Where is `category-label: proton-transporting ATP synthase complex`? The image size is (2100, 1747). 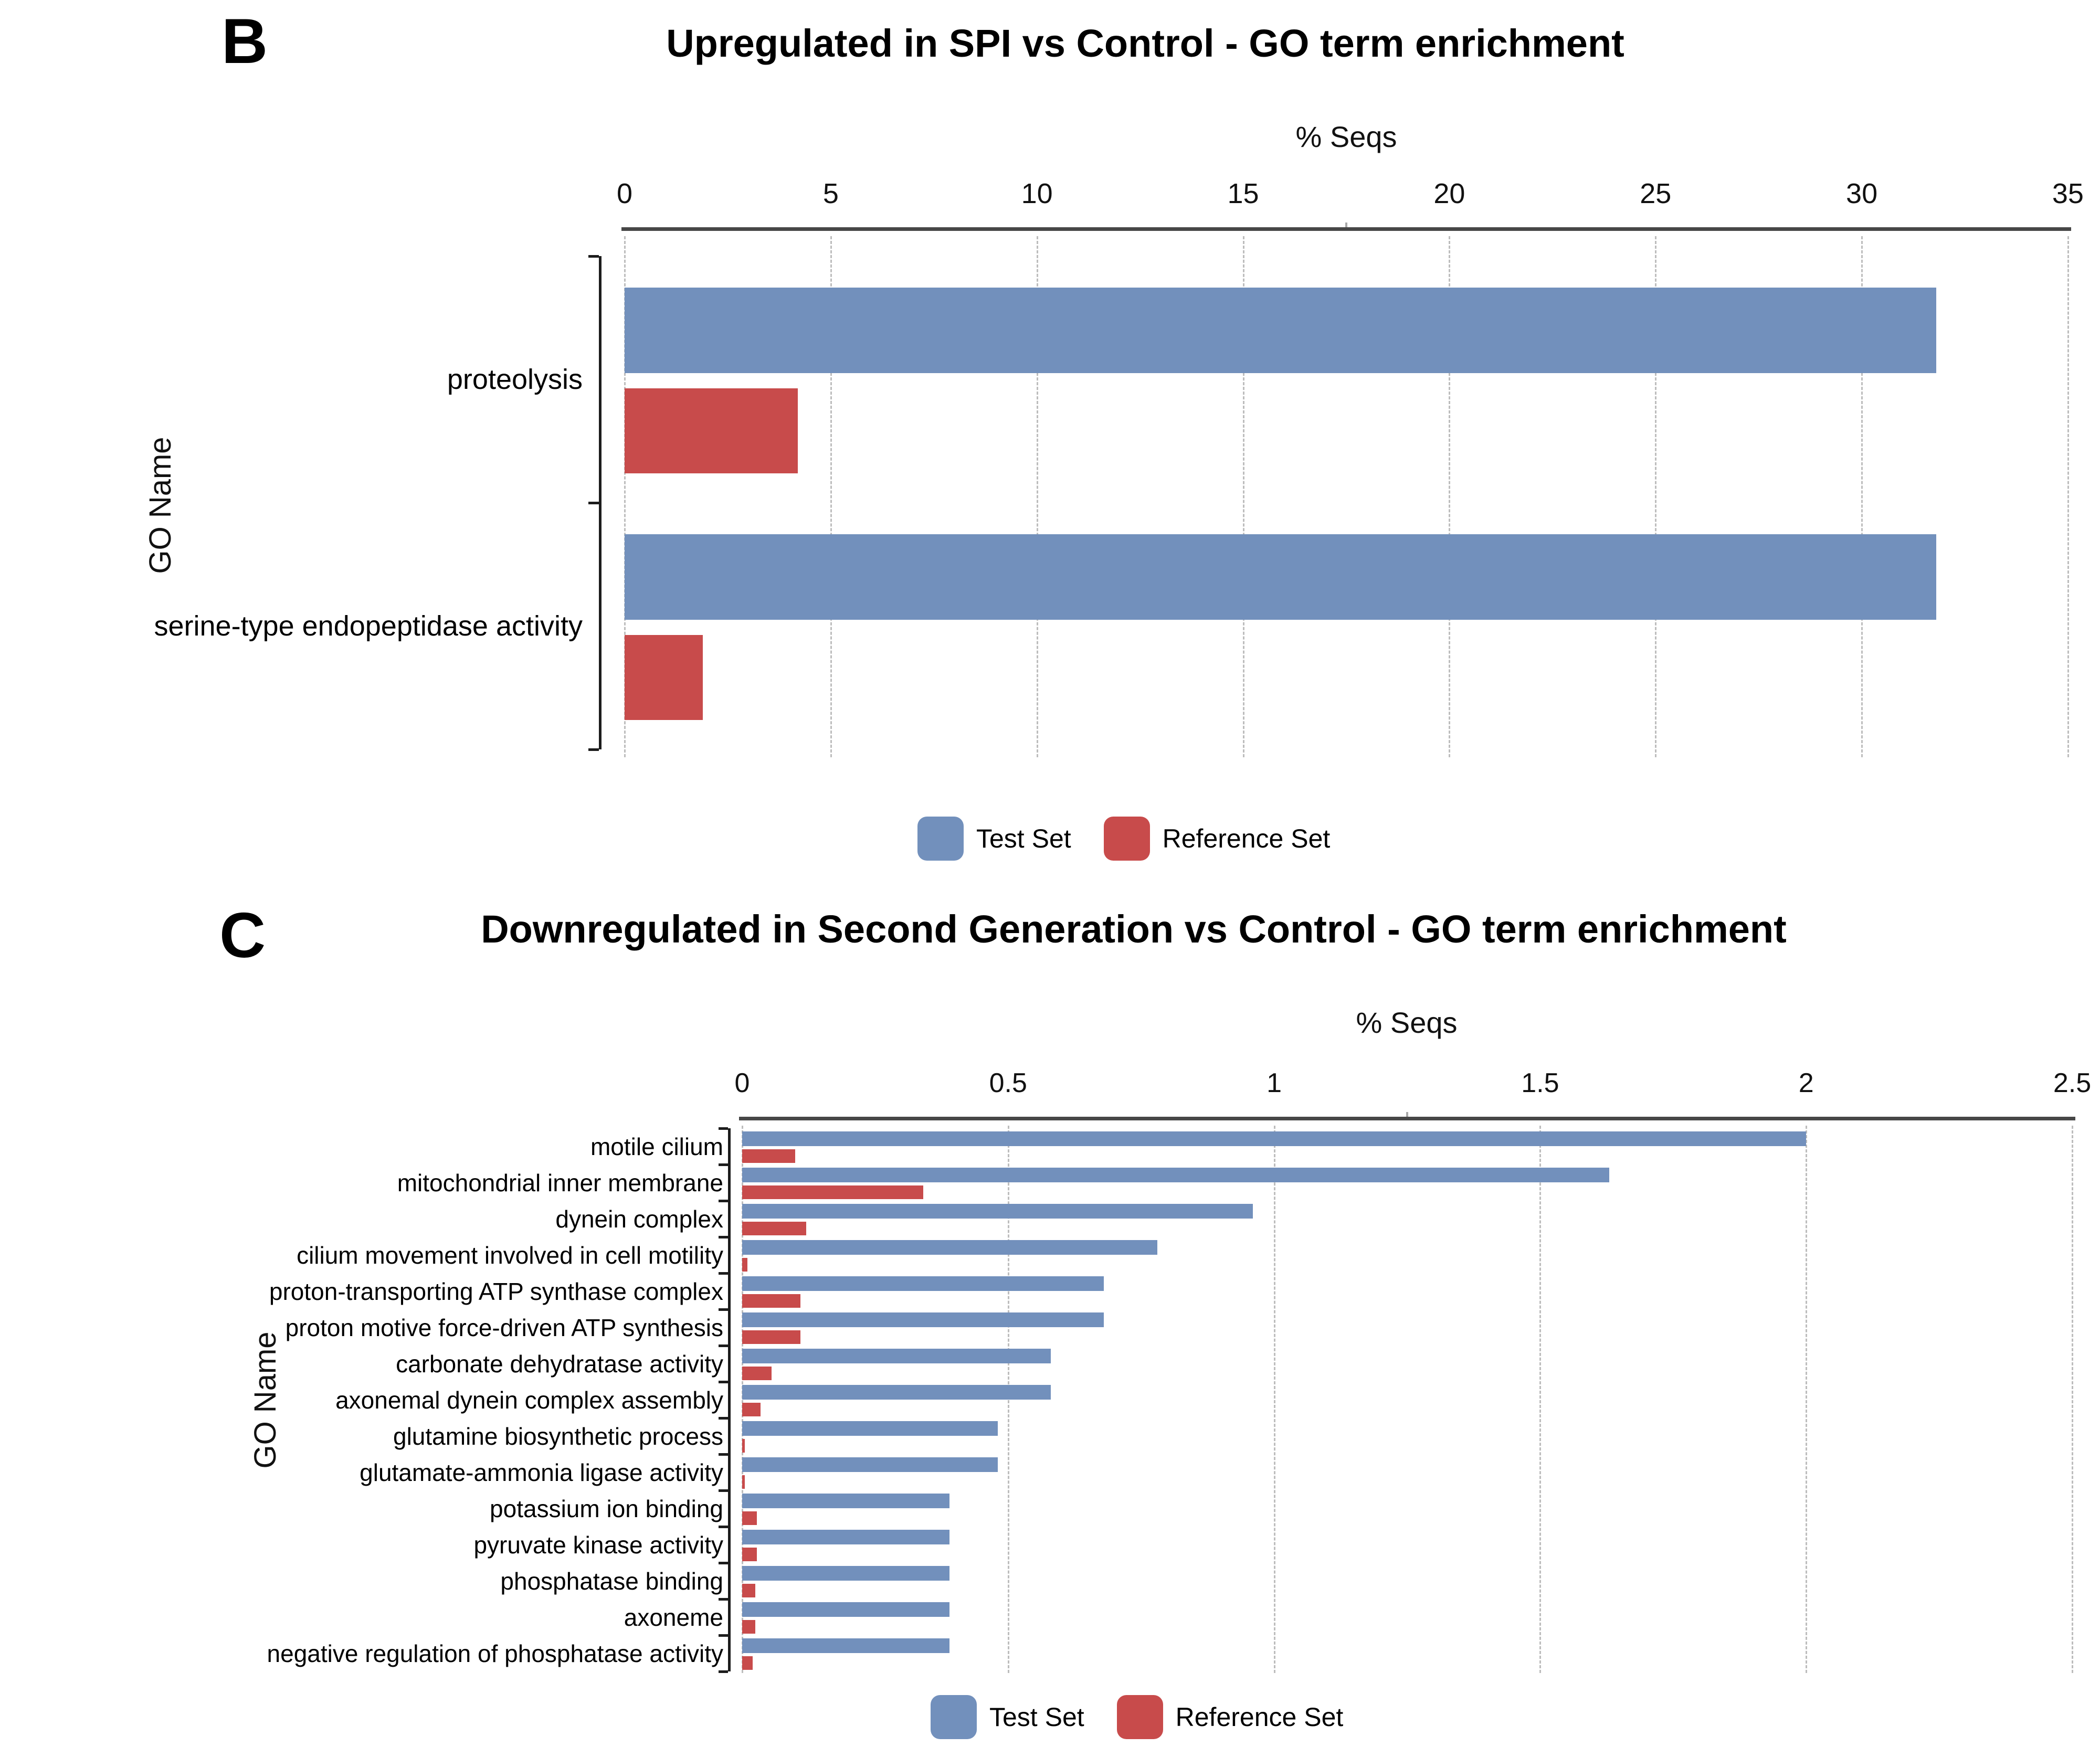
category-label: proton-transporting ATP synthase complex is located at coordinates (496, 1291).